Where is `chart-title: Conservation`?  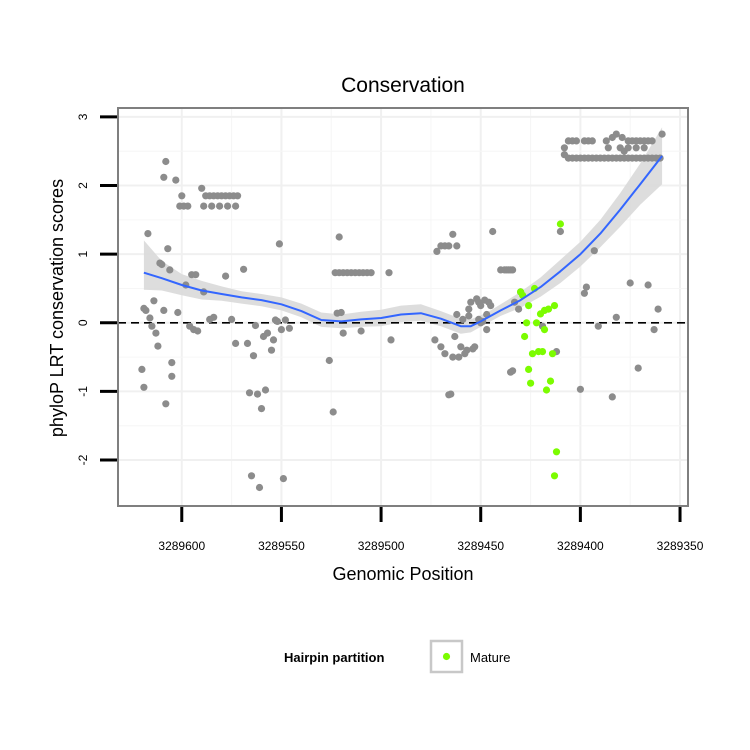 chart-title: Conservation is located at coordinates (403, 85).